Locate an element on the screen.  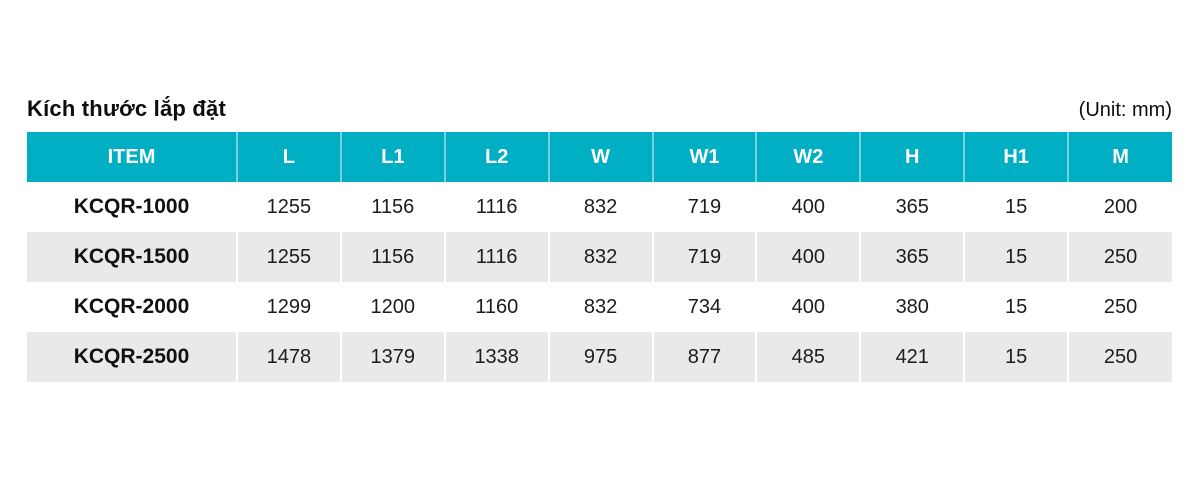
header-cell-l: L is located at coordinates (288, 157).